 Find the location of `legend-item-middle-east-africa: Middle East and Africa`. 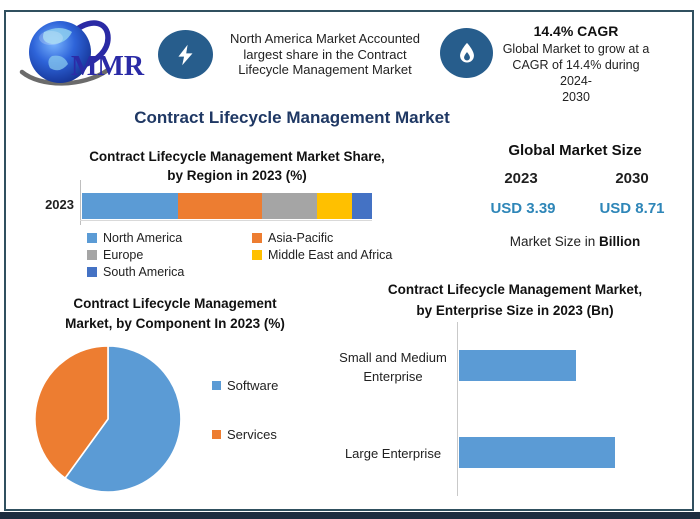

legend-item-middle-east-africa: Middle East and Africa is located at coordinates (339, 254).